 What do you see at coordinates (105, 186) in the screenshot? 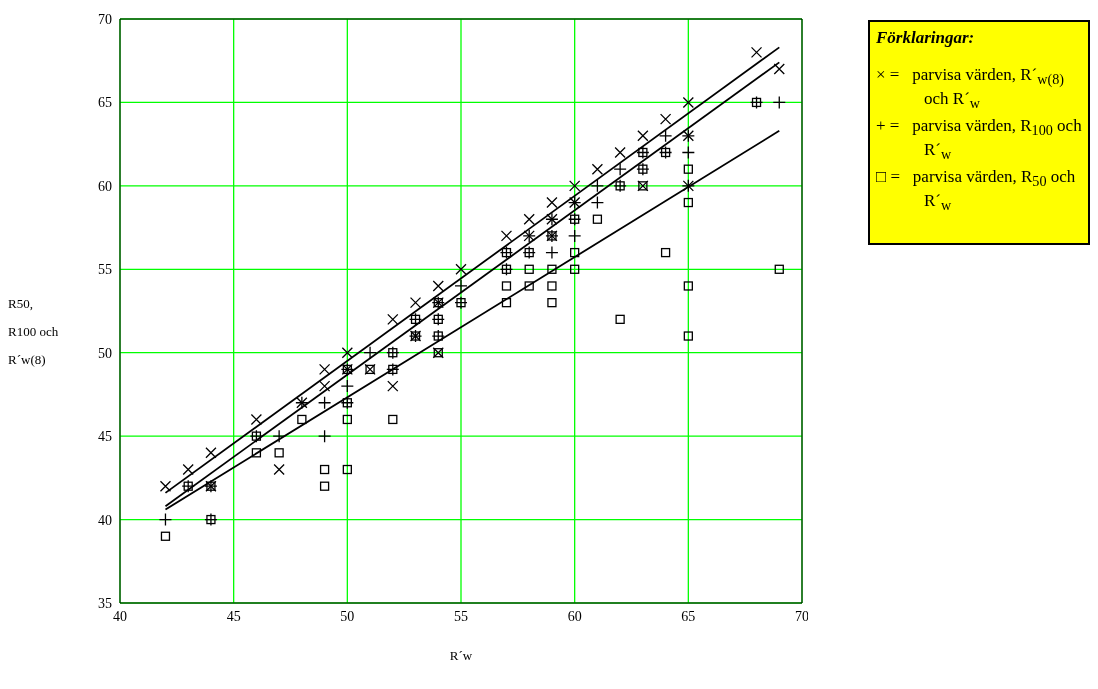
I see `y-tick-label: 60` at bounding box center [105, 186].